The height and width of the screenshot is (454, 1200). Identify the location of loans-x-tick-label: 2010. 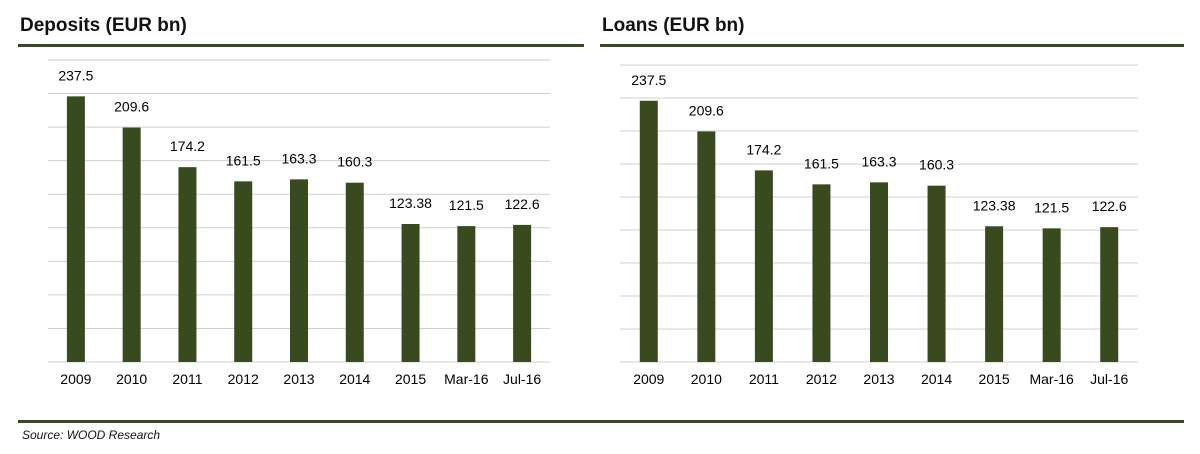
(706, 379).